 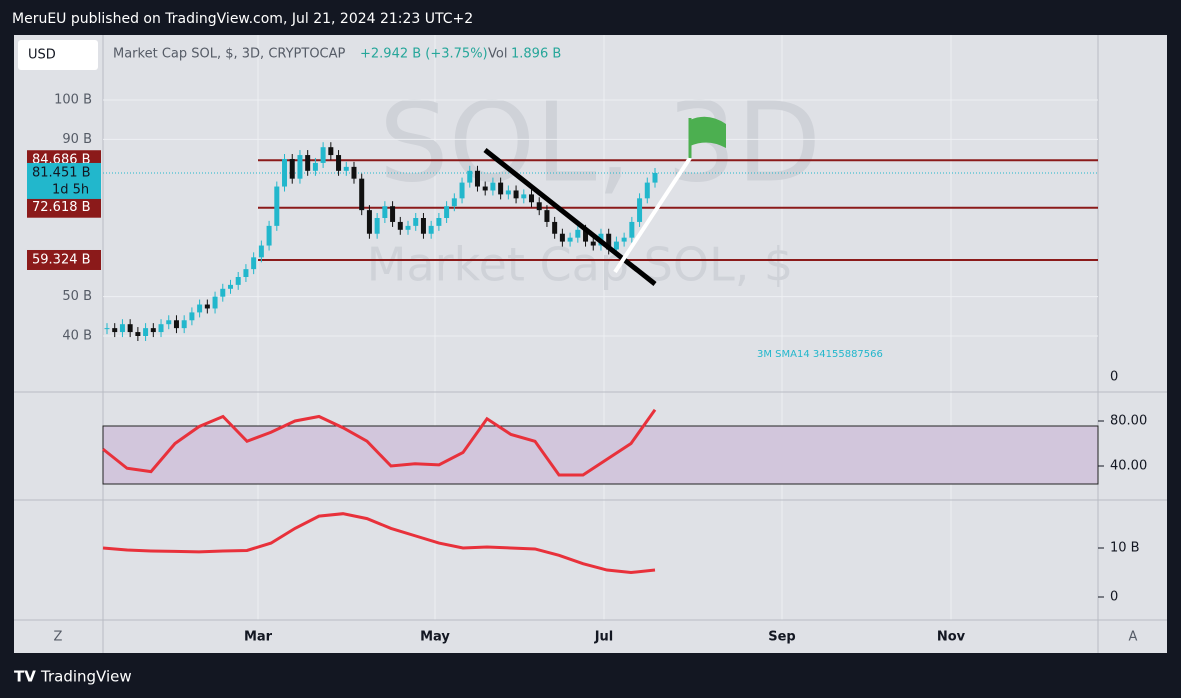 What do you see at coordinates (61, 259) in the screenshot?
I see `price-label: 59.324 B` at bounding box center [61, 259].